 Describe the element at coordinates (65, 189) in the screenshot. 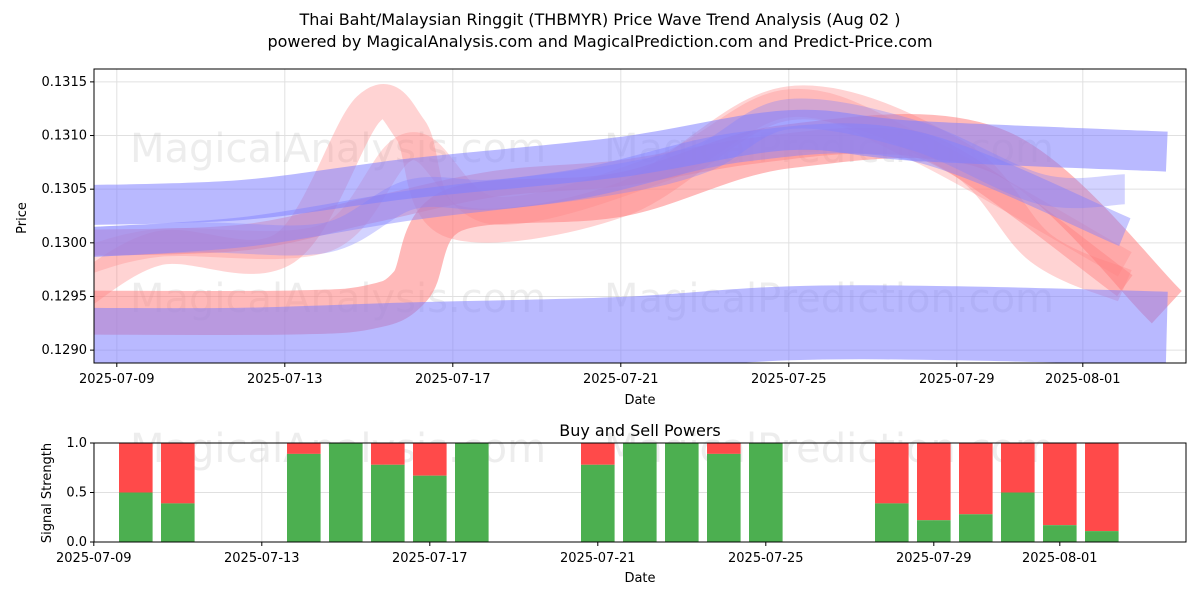

I see `price-y-tick-label: 0.1305` at that location.